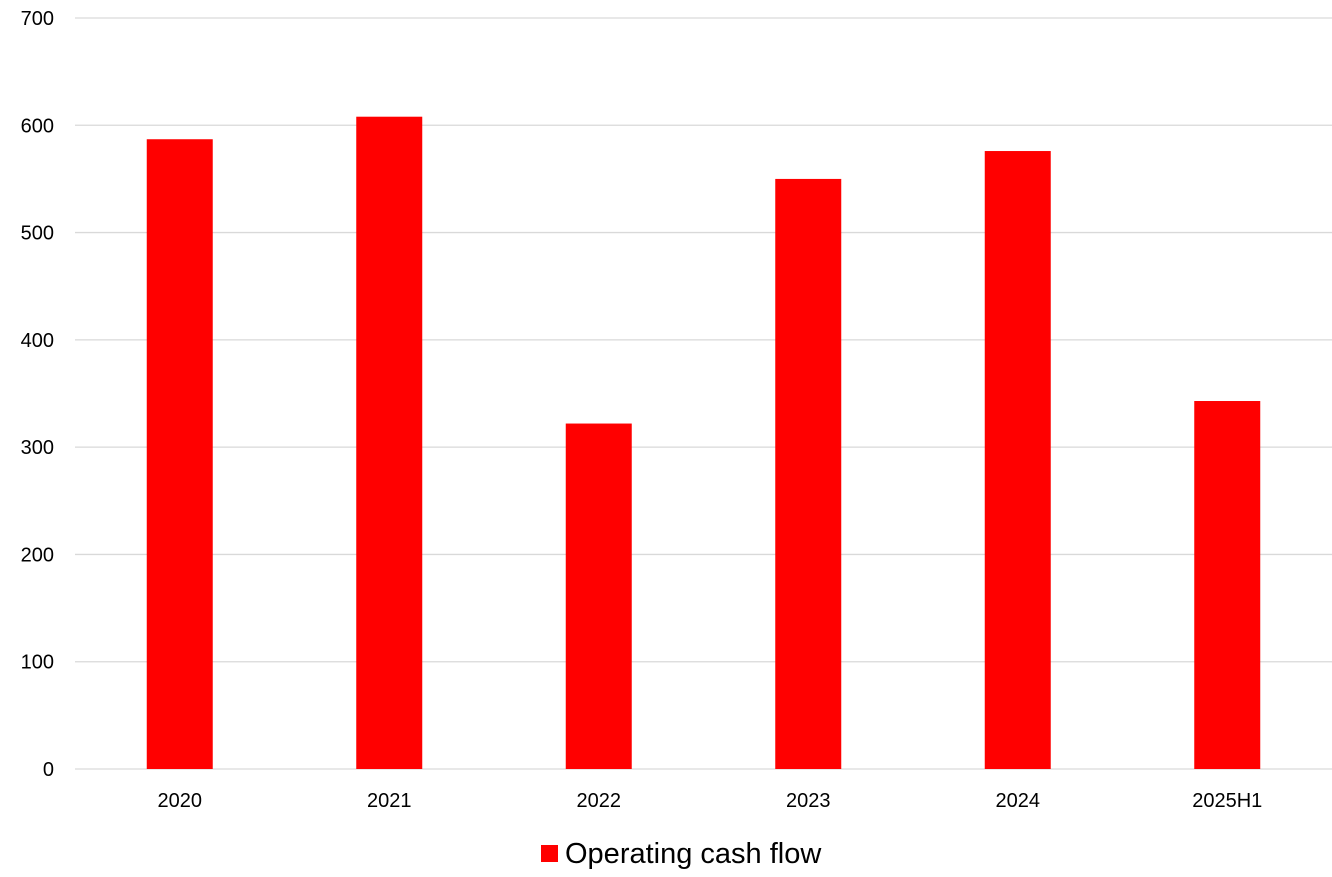  I want to click on x-tick-label: 2023, so click(808, 801).